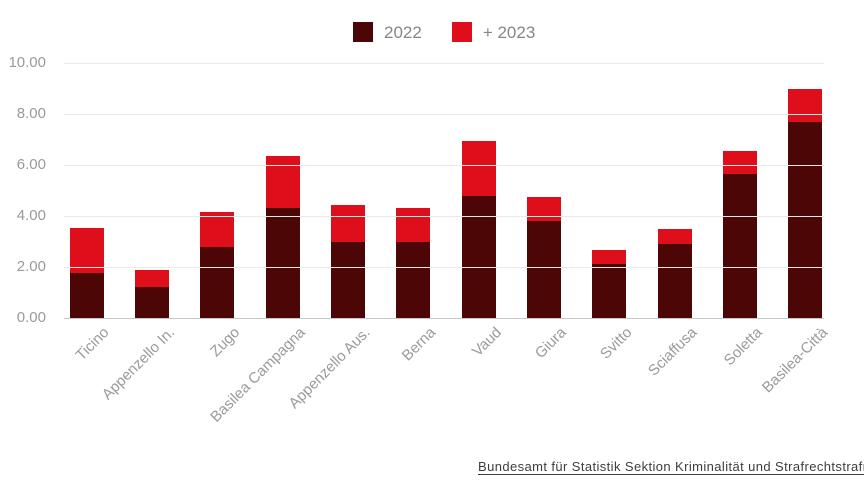 This screenshot has width=864, height=486. I want to click on x-axis-tick-label: Berna, so click(419, 344).